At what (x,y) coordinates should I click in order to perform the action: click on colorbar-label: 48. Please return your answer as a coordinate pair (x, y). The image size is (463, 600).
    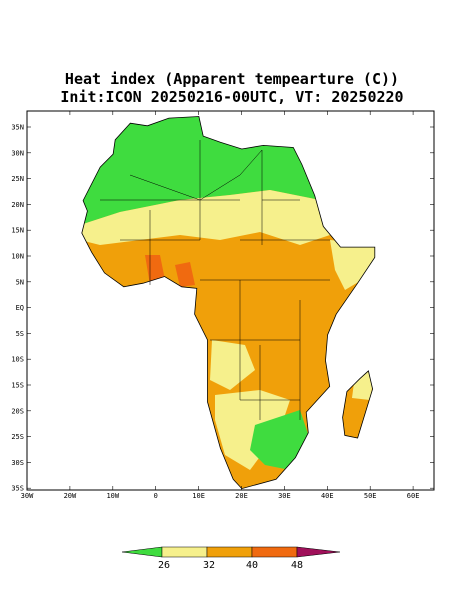
    Looking at the image, I should click on (297, 565).